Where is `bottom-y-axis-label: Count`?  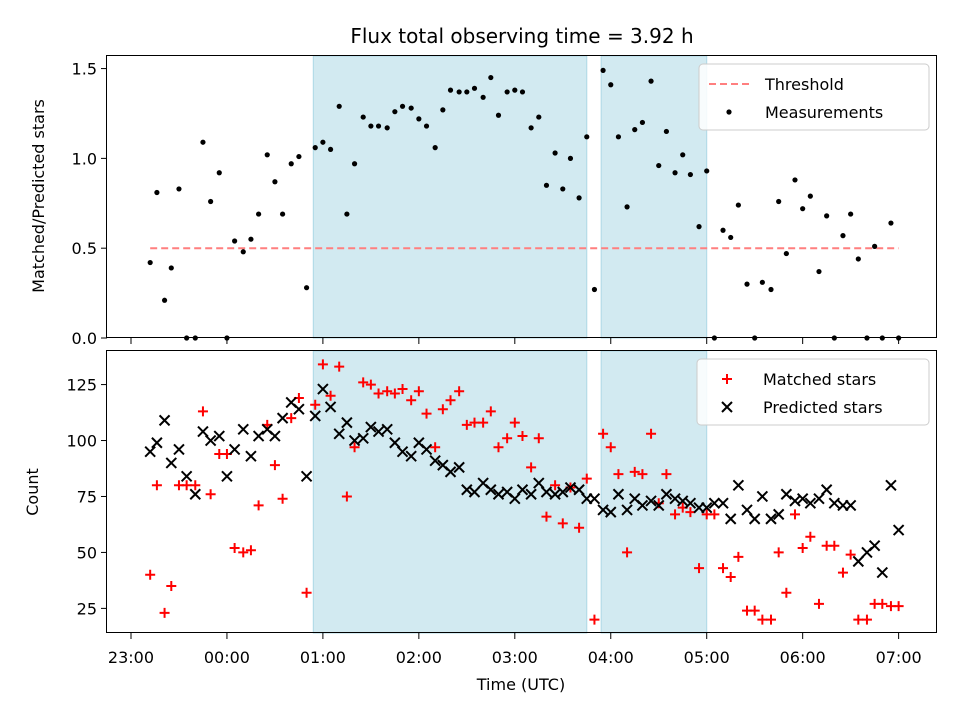 bottom-y-axis-label: Count is located at coordinates (32, 492).